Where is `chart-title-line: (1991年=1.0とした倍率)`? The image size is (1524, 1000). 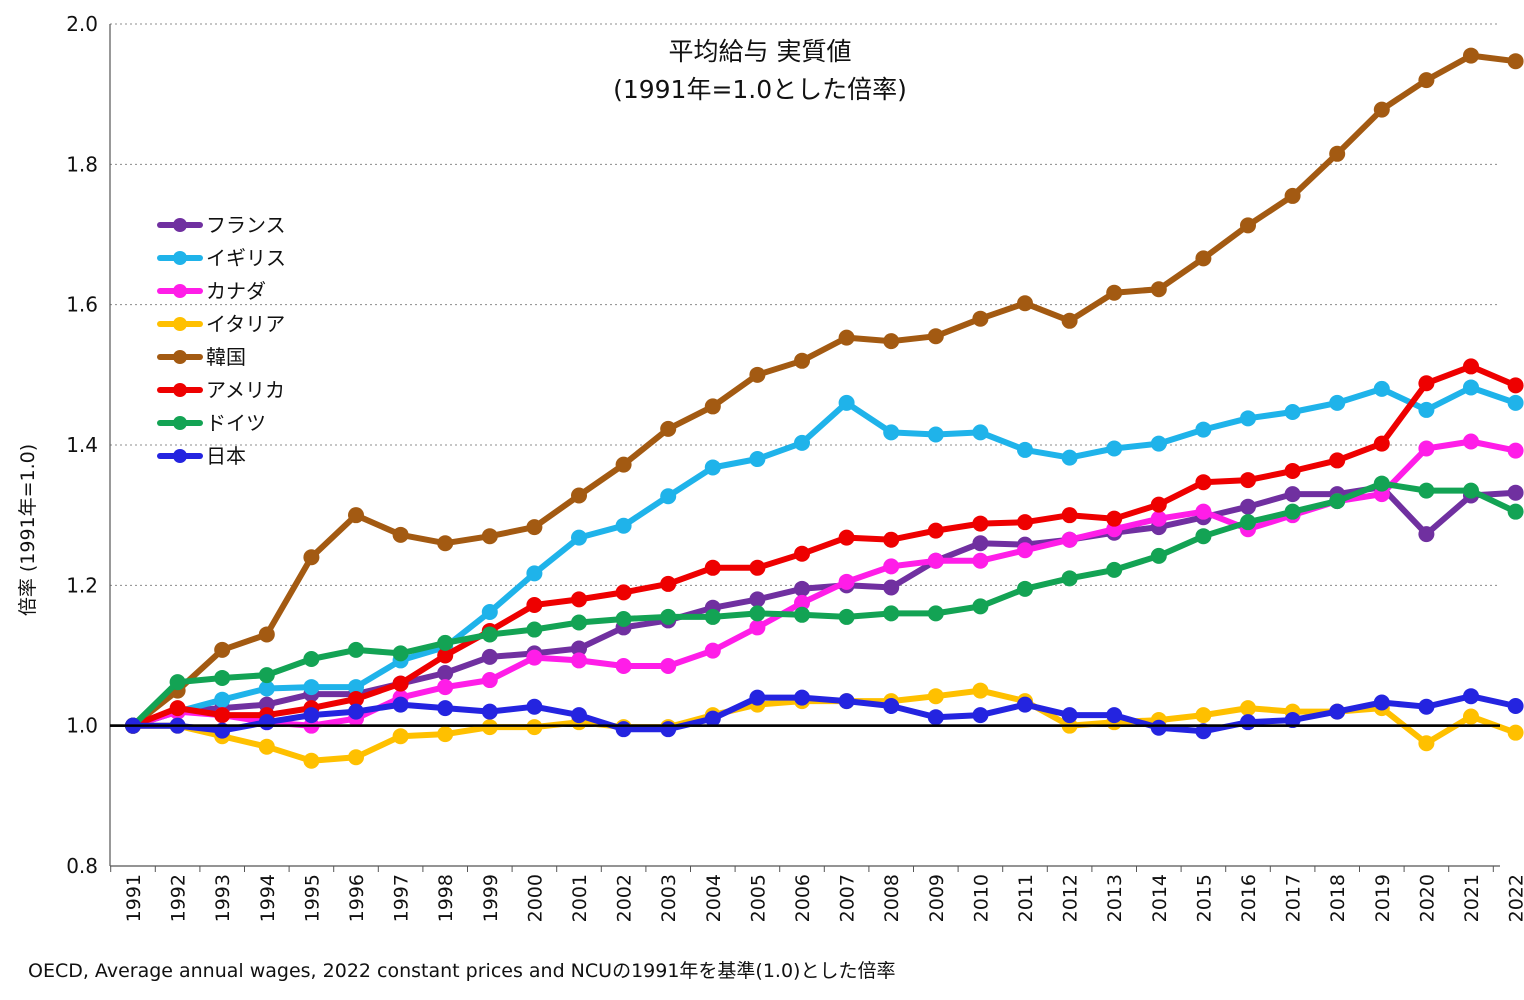
chart-title-line: (1991年=1.0とした倍率) is located at coordinates (760, 89).